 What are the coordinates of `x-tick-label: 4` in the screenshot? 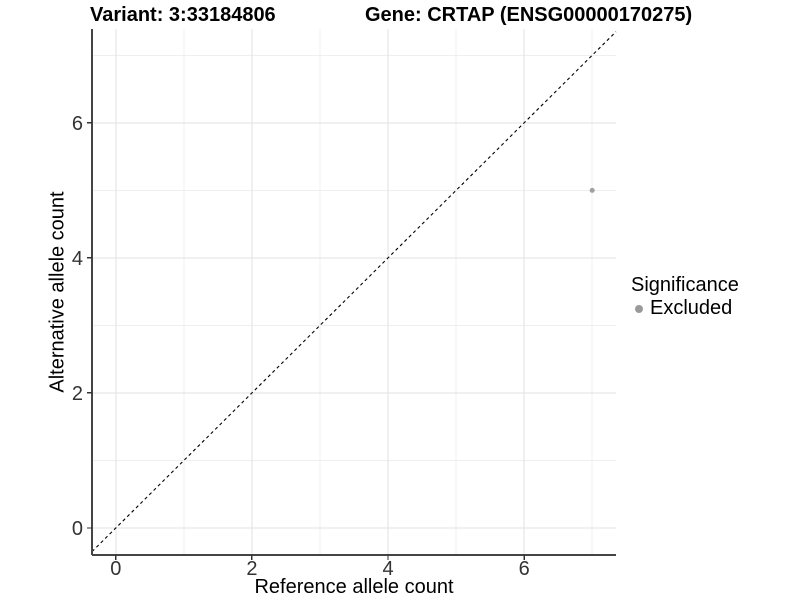 It's located at (387, 569).